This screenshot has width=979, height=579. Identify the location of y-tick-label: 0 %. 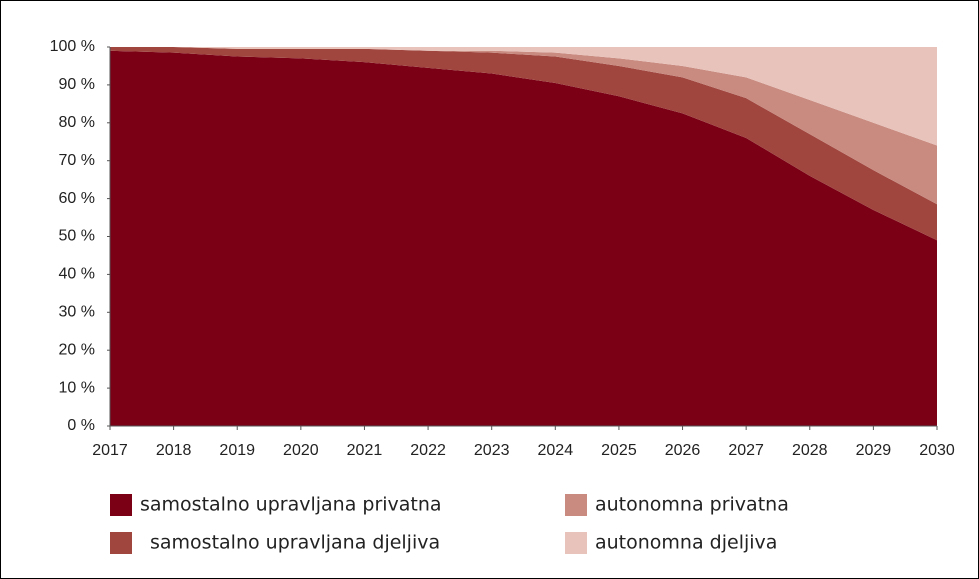
(81, 425).